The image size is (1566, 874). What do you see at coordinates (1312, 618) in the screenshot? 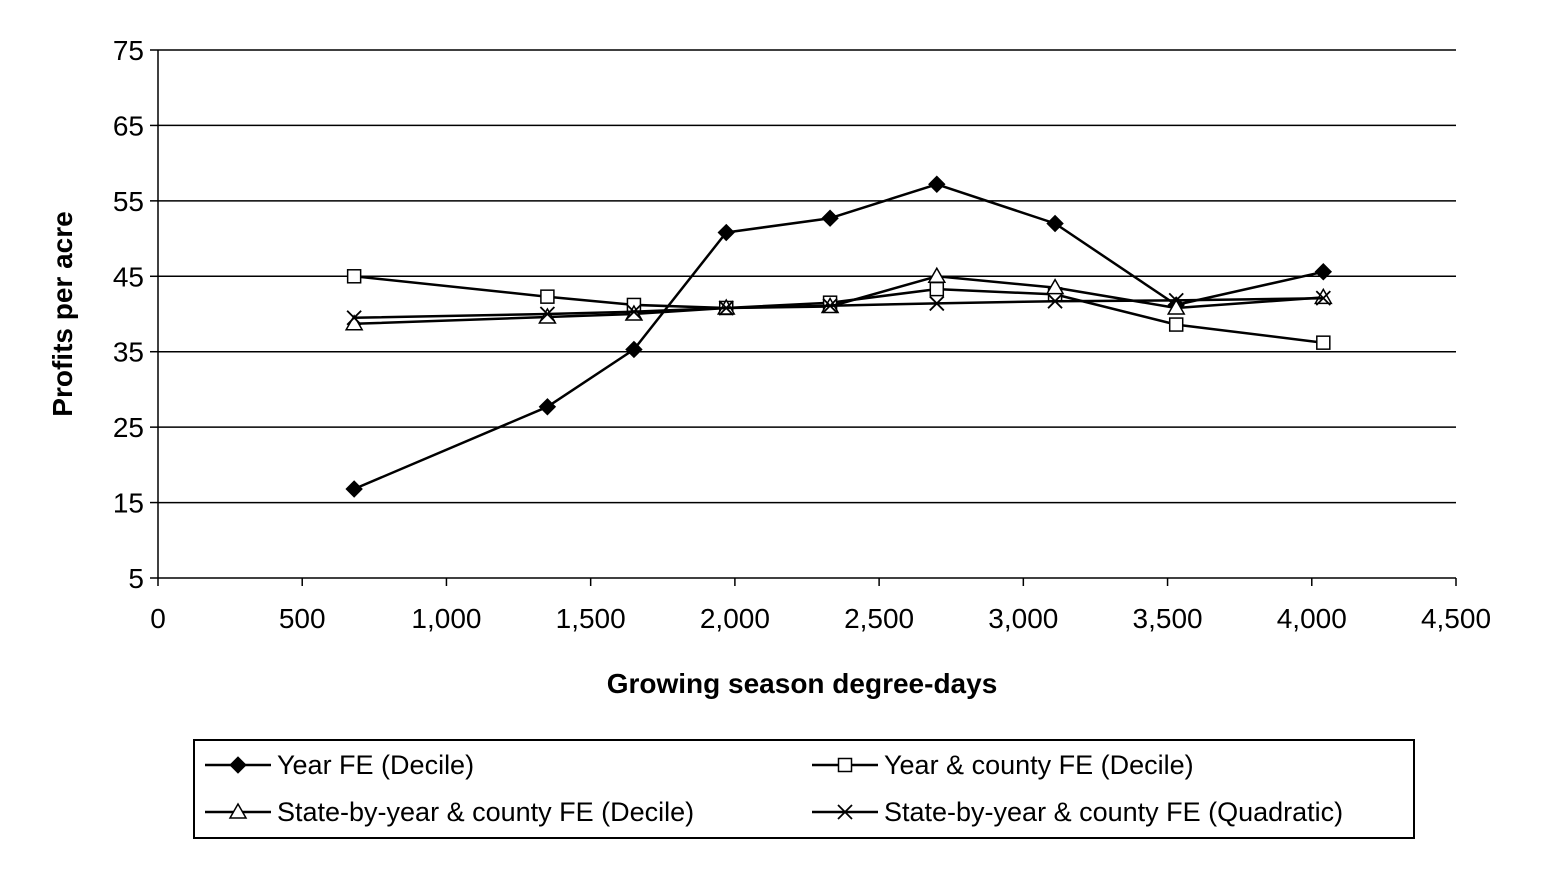
I see `x-tick-label: 4,000` at bounding box center [1312, 618].